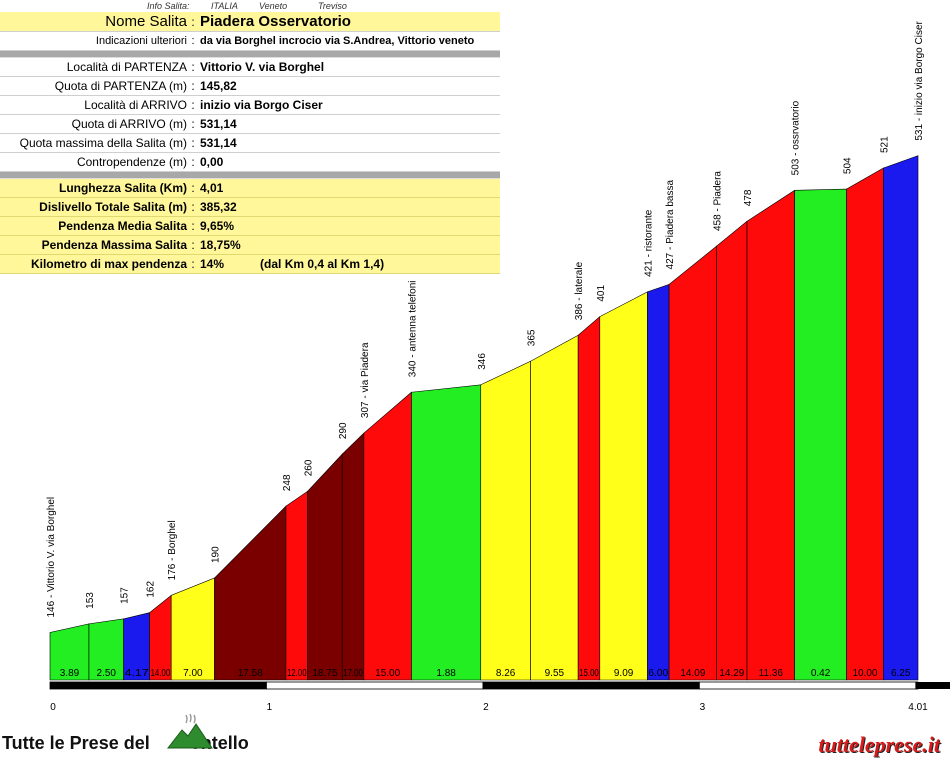 The width and height of the screenshot is (950, 759). What do you see at coordinates (76, 743) in the screenshot?
I see `footer-brand-text-a: Tutte le Prese del` at bounding box center [76, 743].